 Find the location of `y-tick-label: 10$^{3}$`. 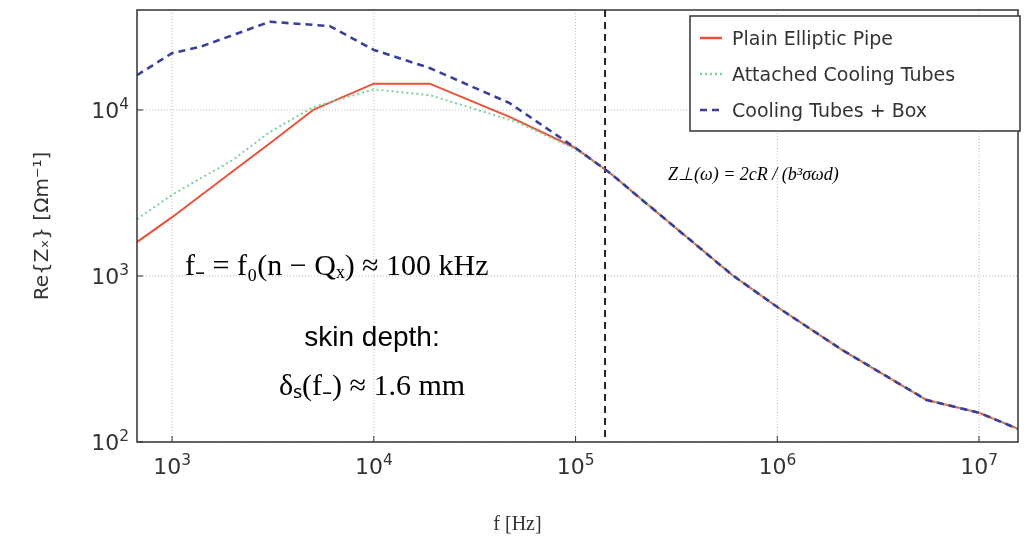

y-tick-label: 10$^{3}$ is located at coordinates (110, 274).